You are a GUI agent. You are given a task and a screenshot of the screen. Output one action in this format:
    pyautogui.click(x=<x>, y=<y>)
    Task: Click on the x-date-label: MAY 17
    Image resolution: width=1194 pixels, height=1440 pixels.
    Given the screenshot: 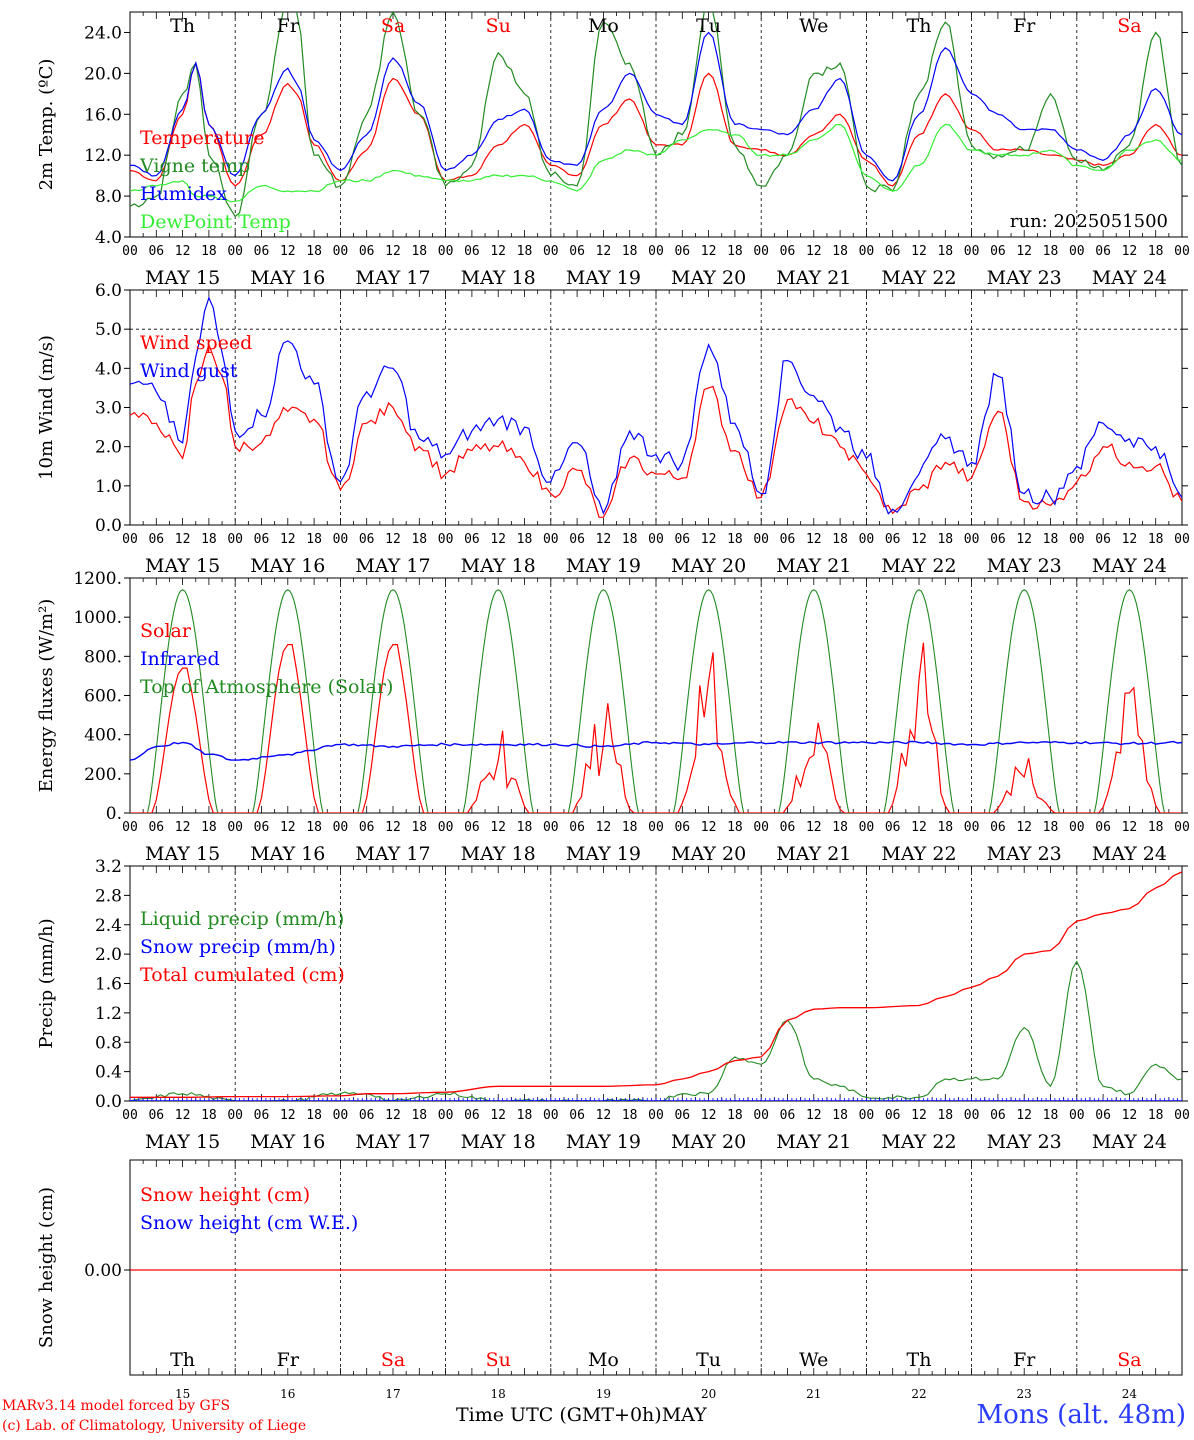 What is the action you would take?
    pyautogui.click(x=392, y=278)
    